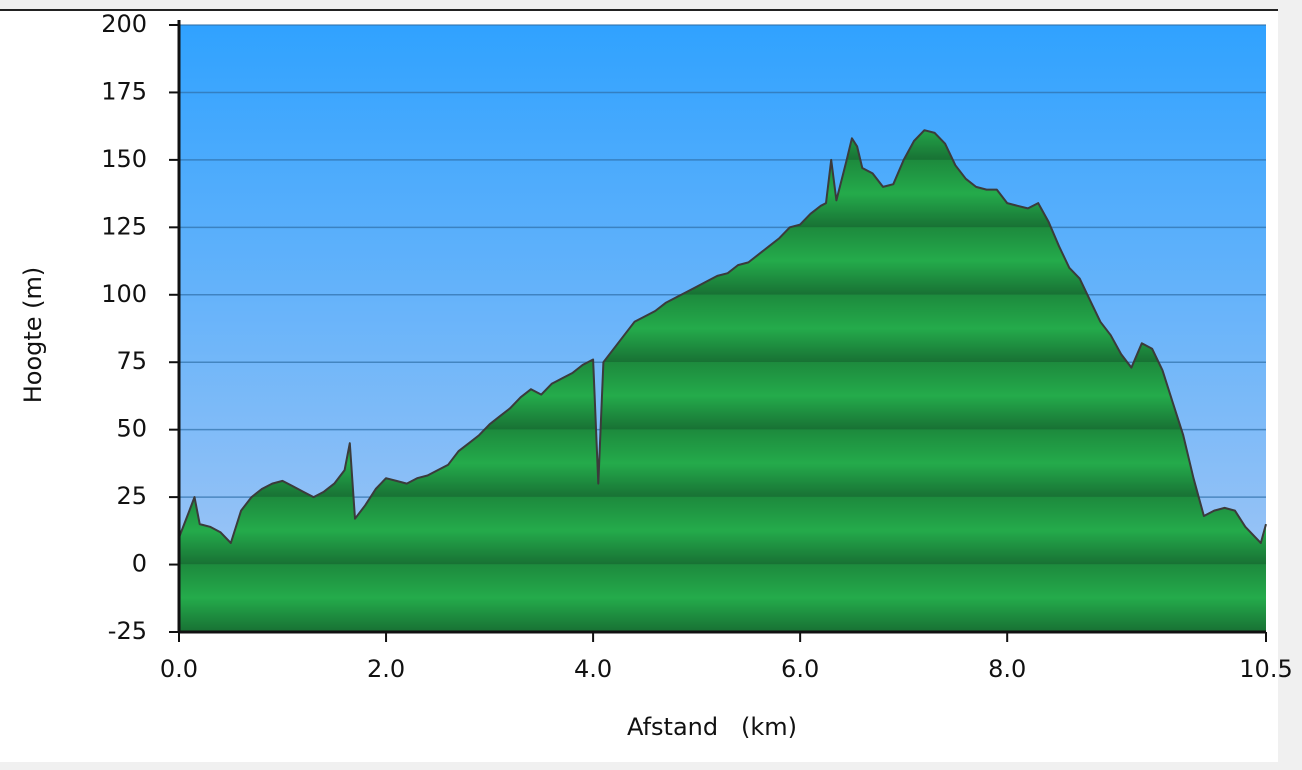 This screenshot has width=1302, height=770. Describe the element at coordinates (124, 226) in the screenshot. I see `y-tick-label: 125` at that location.